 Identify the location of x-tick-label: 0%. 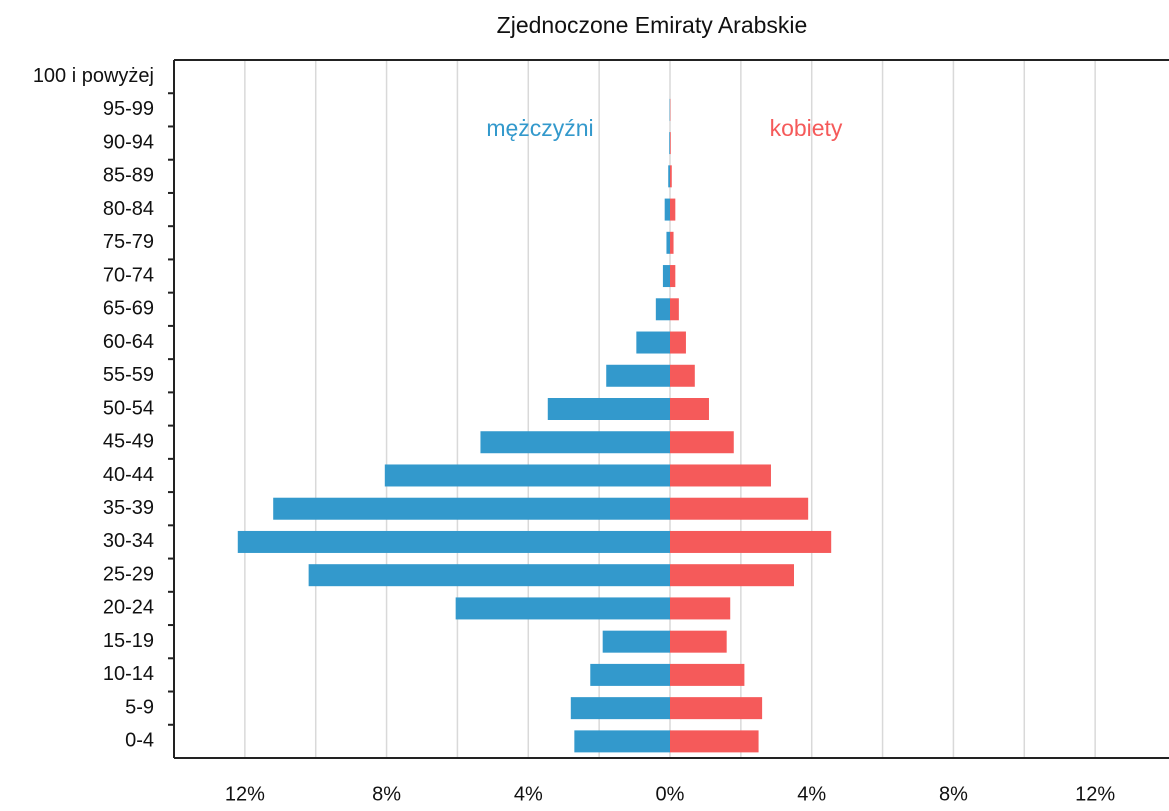
(670, 794).